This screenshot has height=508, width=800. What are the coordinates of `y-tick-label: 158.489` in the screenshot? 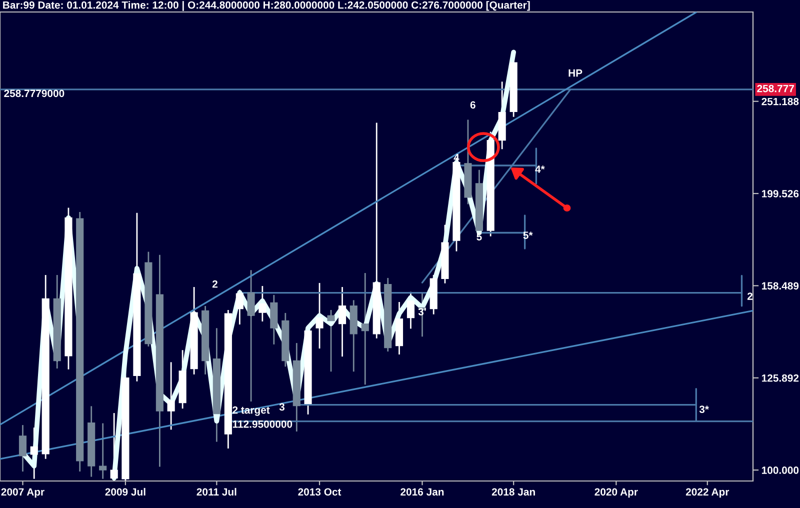 It's located at (780, 286).